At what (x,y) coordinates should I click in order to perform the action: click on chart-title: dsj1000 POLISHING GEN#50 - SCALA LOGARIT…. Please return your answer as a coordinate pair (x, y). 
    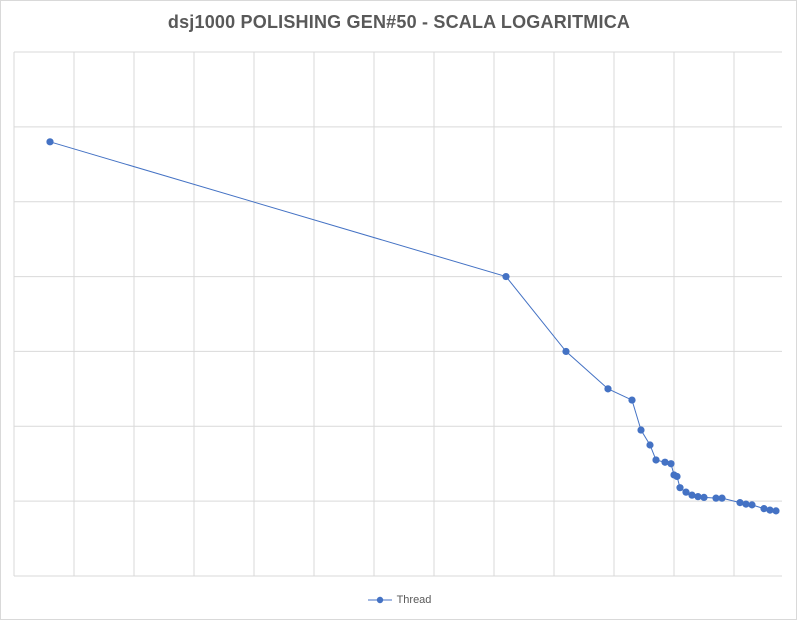
    Looking at the image, I should click on (399, 22).